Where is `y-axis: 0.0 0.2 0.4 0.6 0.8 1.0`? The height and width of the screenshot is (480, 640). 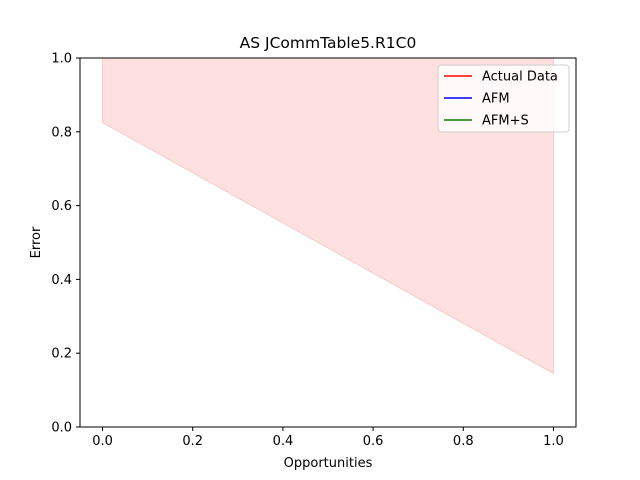 y-axis: 0.0 0.2 0.4 0.6 0.8 1.0 is located at coordinates (65, 244).